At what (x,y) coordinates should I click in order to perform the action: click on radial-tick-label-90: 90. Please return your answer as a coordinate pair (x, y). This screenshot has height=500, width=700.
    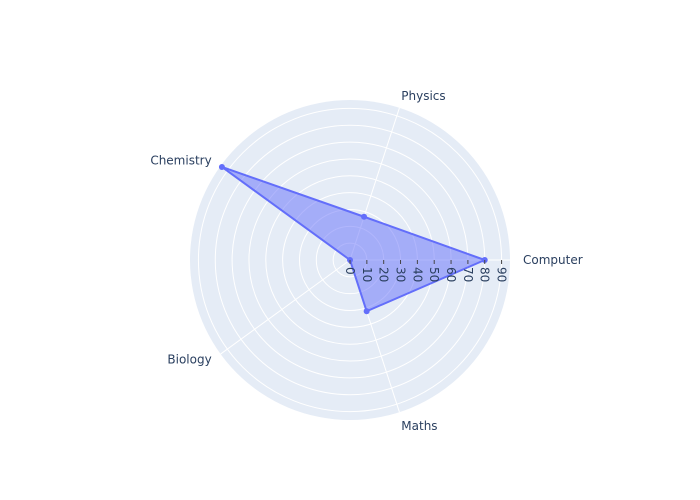
    Looking at the image, I should click on (502, 274).